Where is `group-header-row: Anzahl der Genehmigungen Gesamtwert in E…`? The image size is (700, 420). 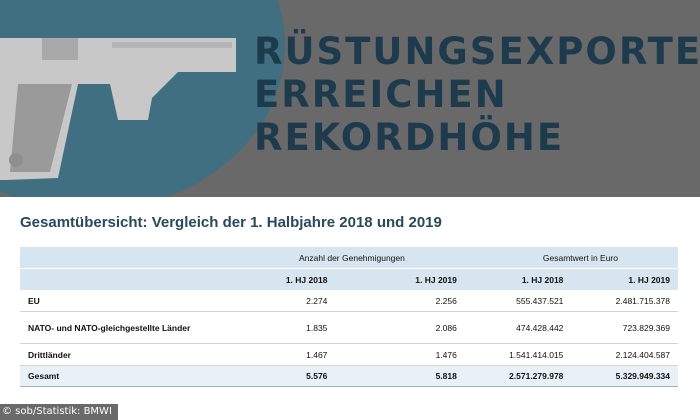 group-header-row: Anzahl der Genehmigungen Gesamtwert in E… is located at coordinates (349, 258).